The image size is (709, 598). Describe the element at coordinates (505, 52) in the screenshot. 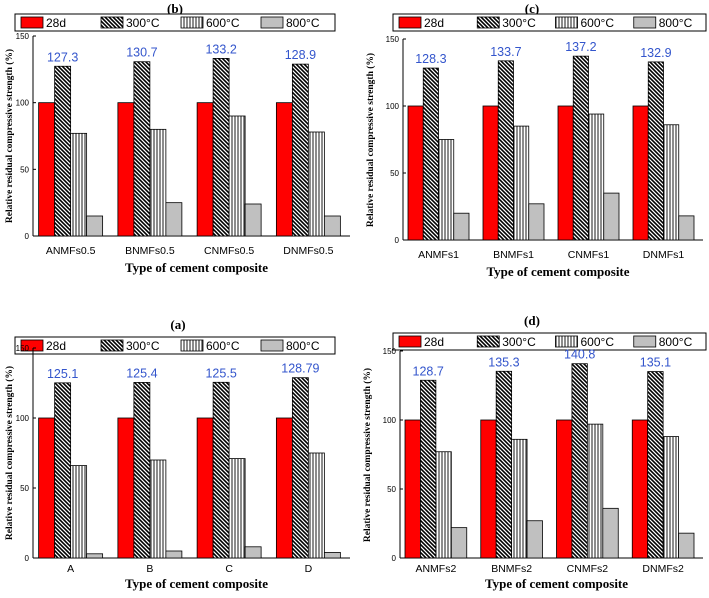

I see `bar-annotation: 133.7` at that location.